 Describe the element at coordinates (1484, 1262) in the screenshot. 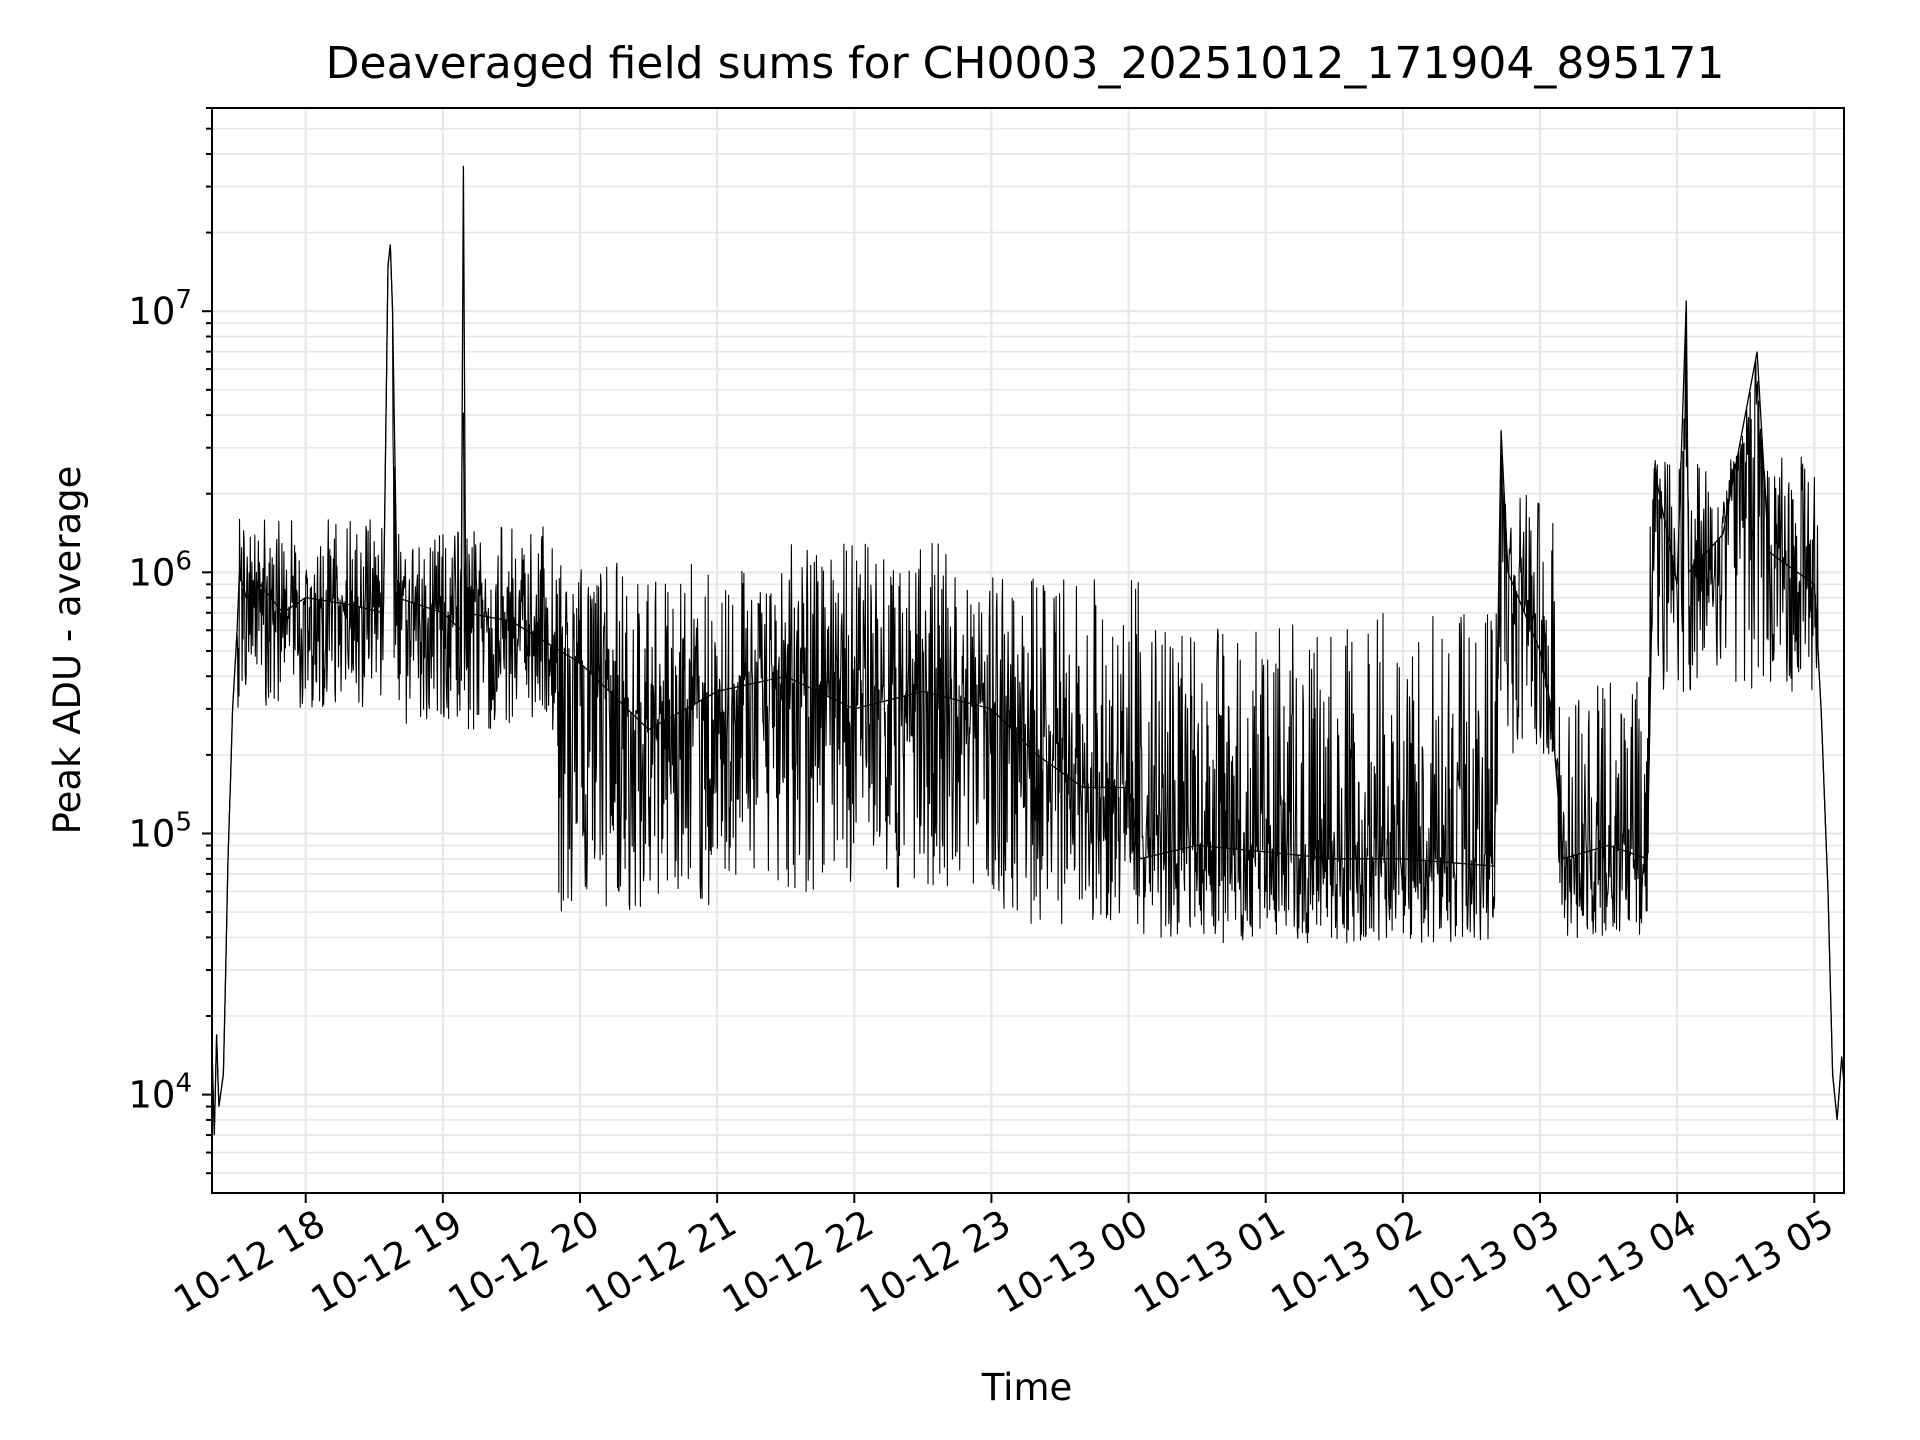

I see `x-tick-label: 10-13 03` at that location.